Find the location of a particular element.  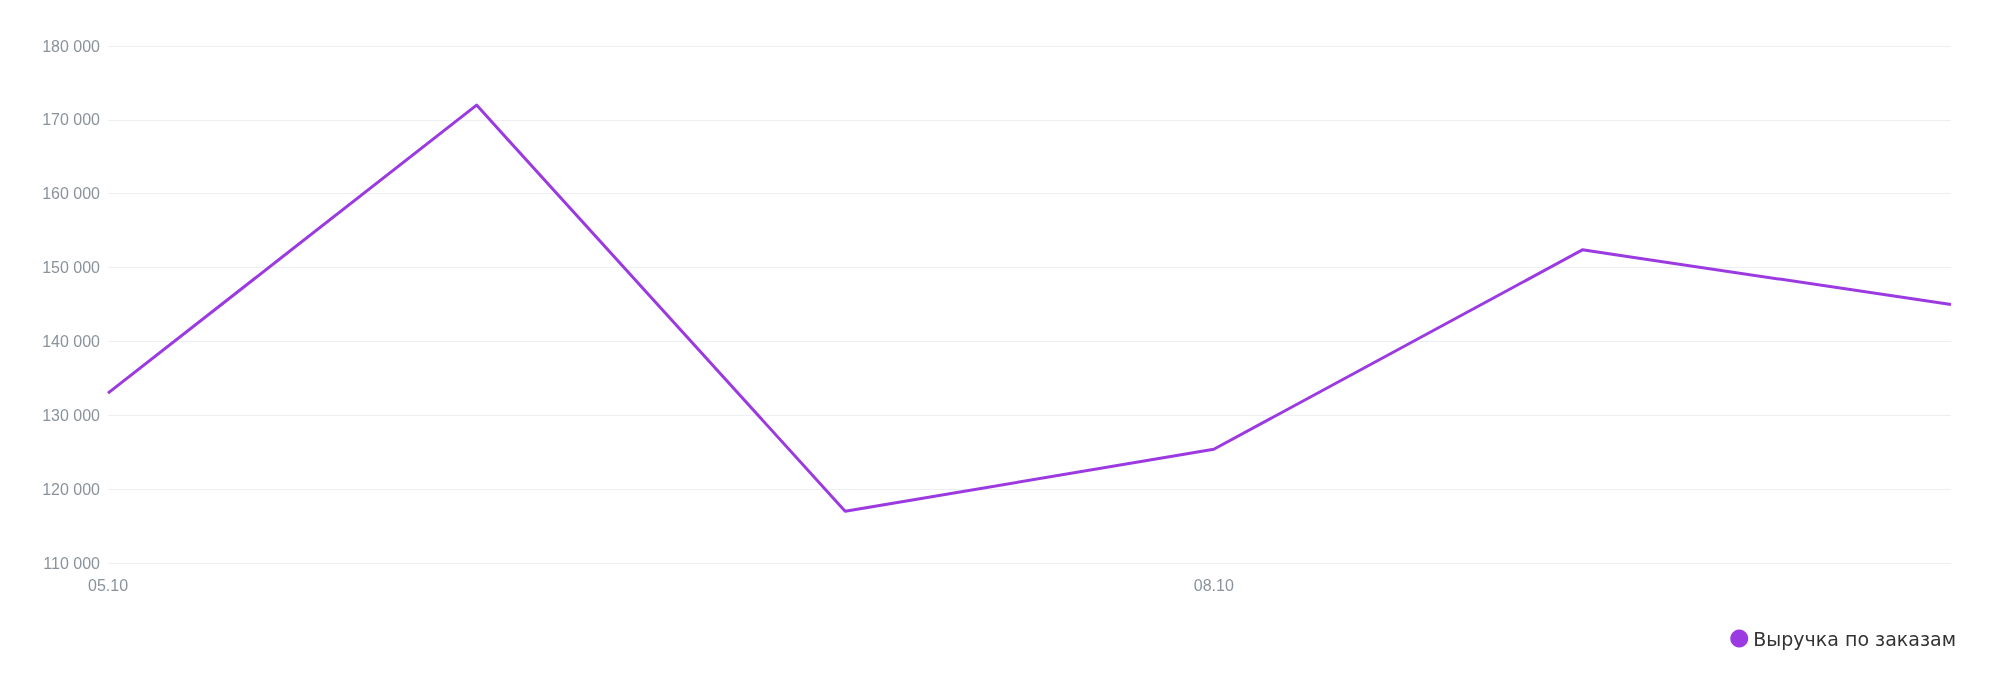

x-tick-label: 05.10 is located at coordinates (108, 585).